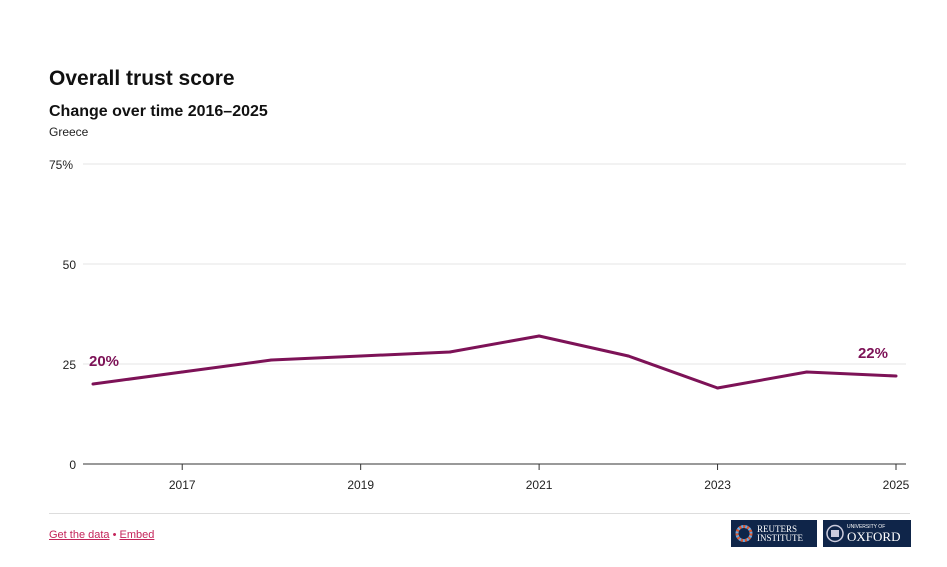  I want to click on reuters-dots-icon, so click(744, 533).